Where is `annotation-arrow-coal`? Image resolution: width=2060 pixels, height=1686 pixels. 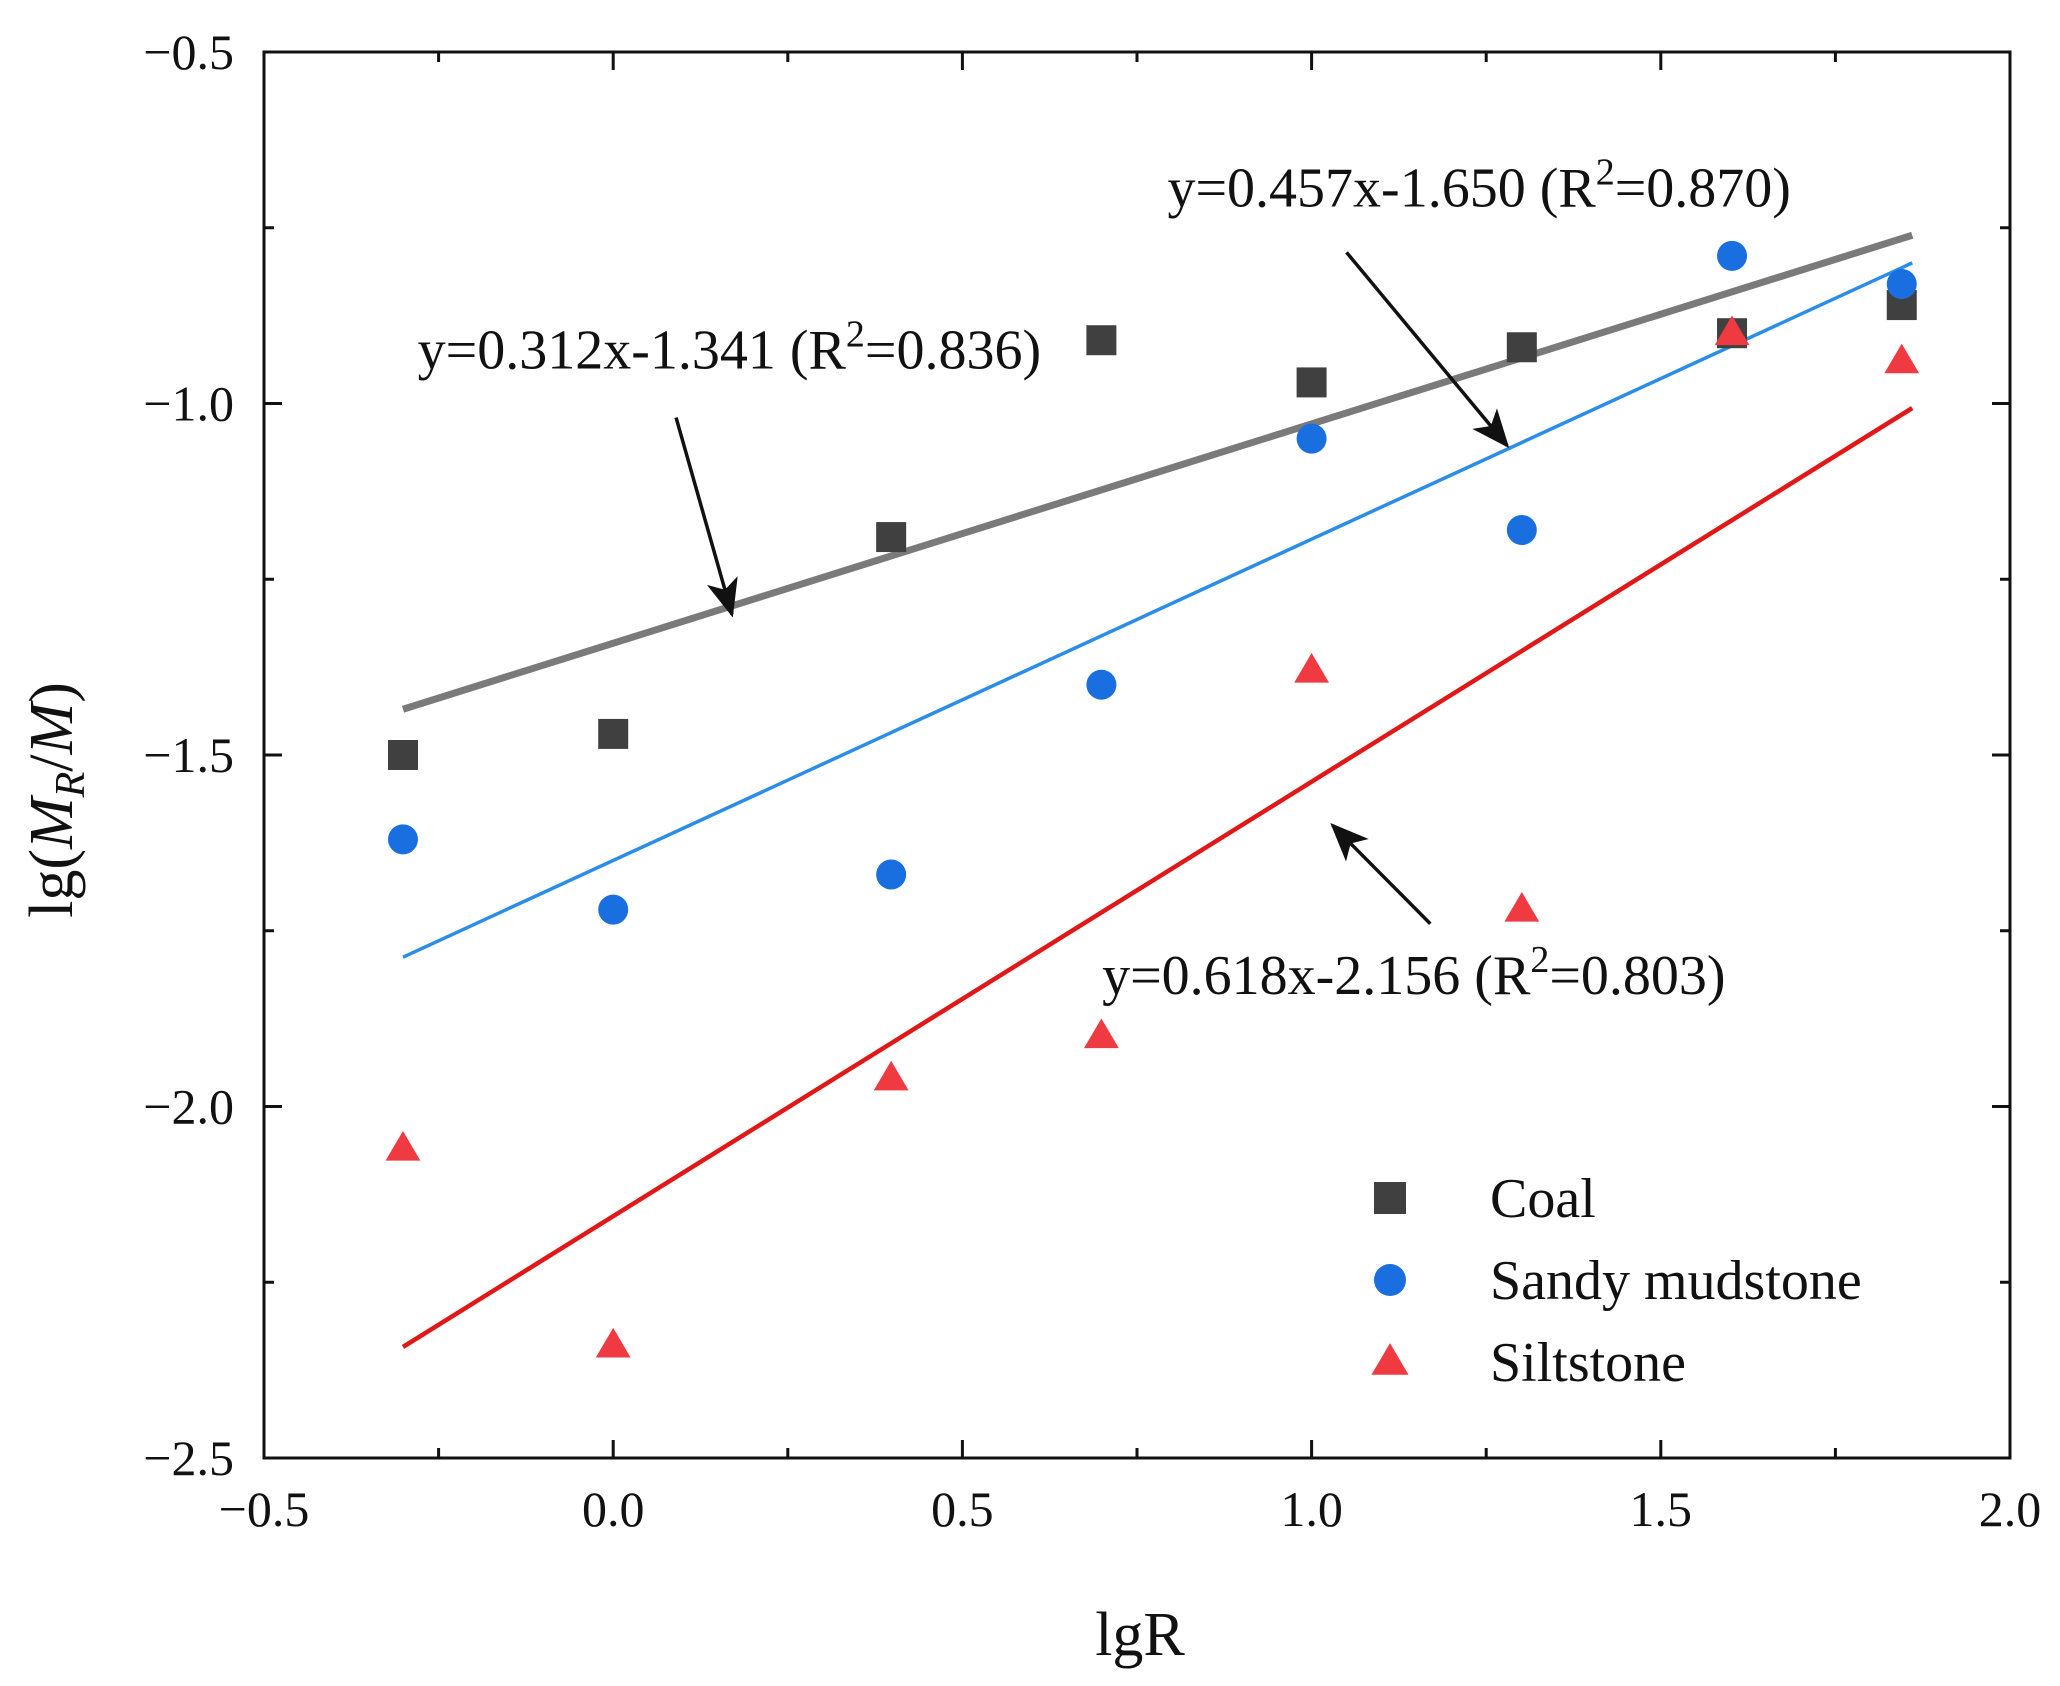 annotation-arrow-coal is located at coordinates (706, 517).